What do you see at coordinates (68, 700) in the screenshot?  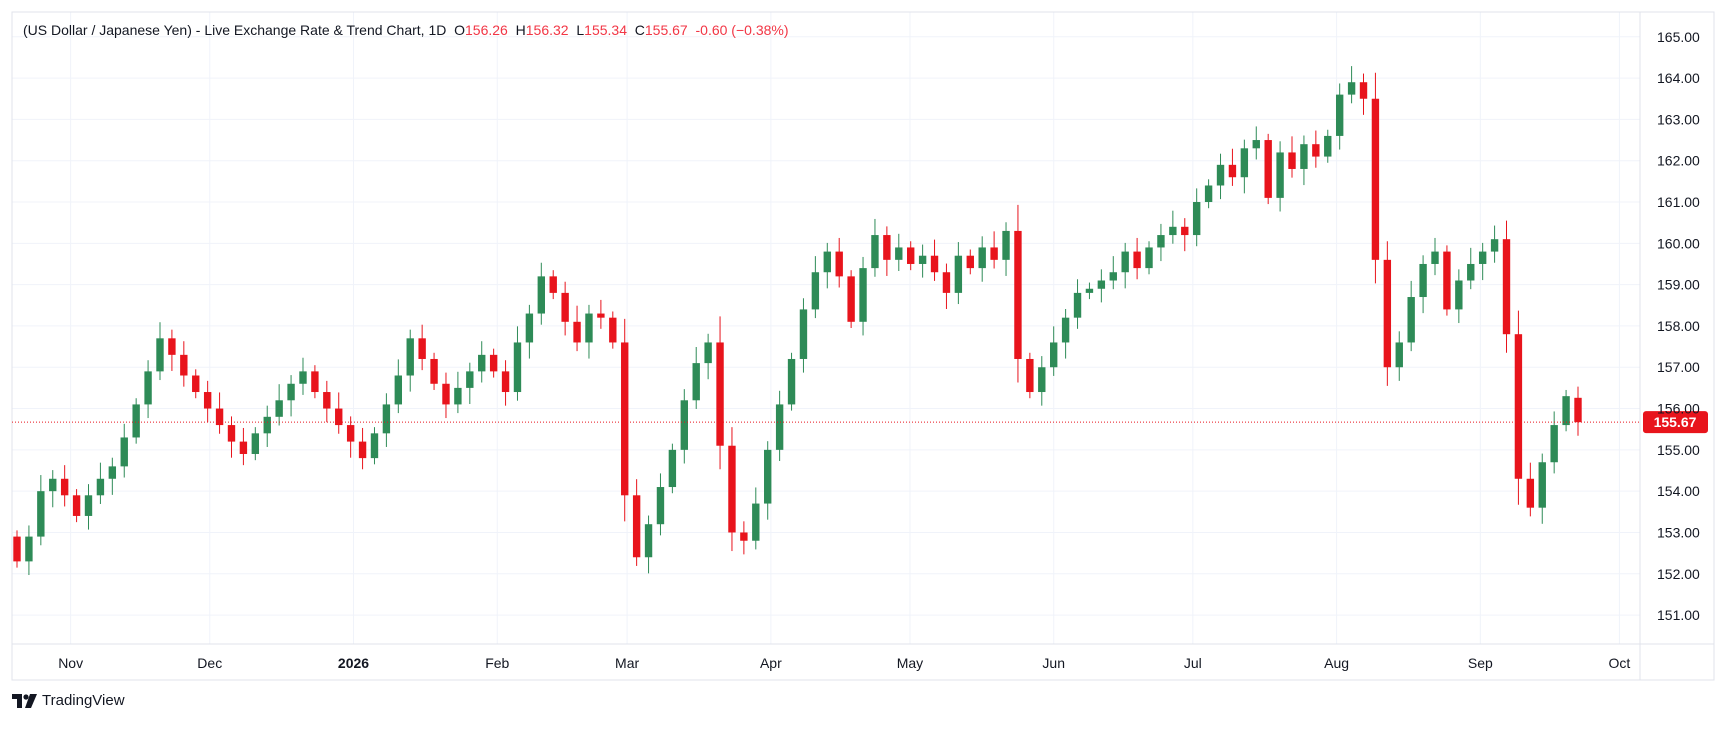 I see `tradingview-logo: TradingView` at bounding box center [68, 700].